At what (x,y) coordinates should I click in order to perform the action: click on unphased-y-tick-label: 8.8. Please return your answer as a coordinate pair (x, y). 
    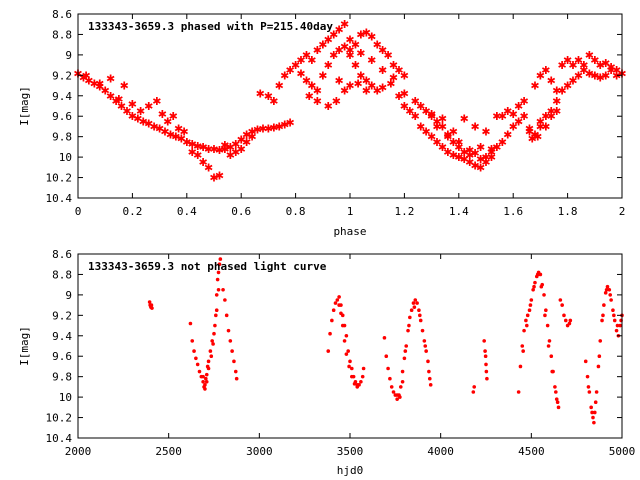
    Looking at the image, I should click on (62, 274).